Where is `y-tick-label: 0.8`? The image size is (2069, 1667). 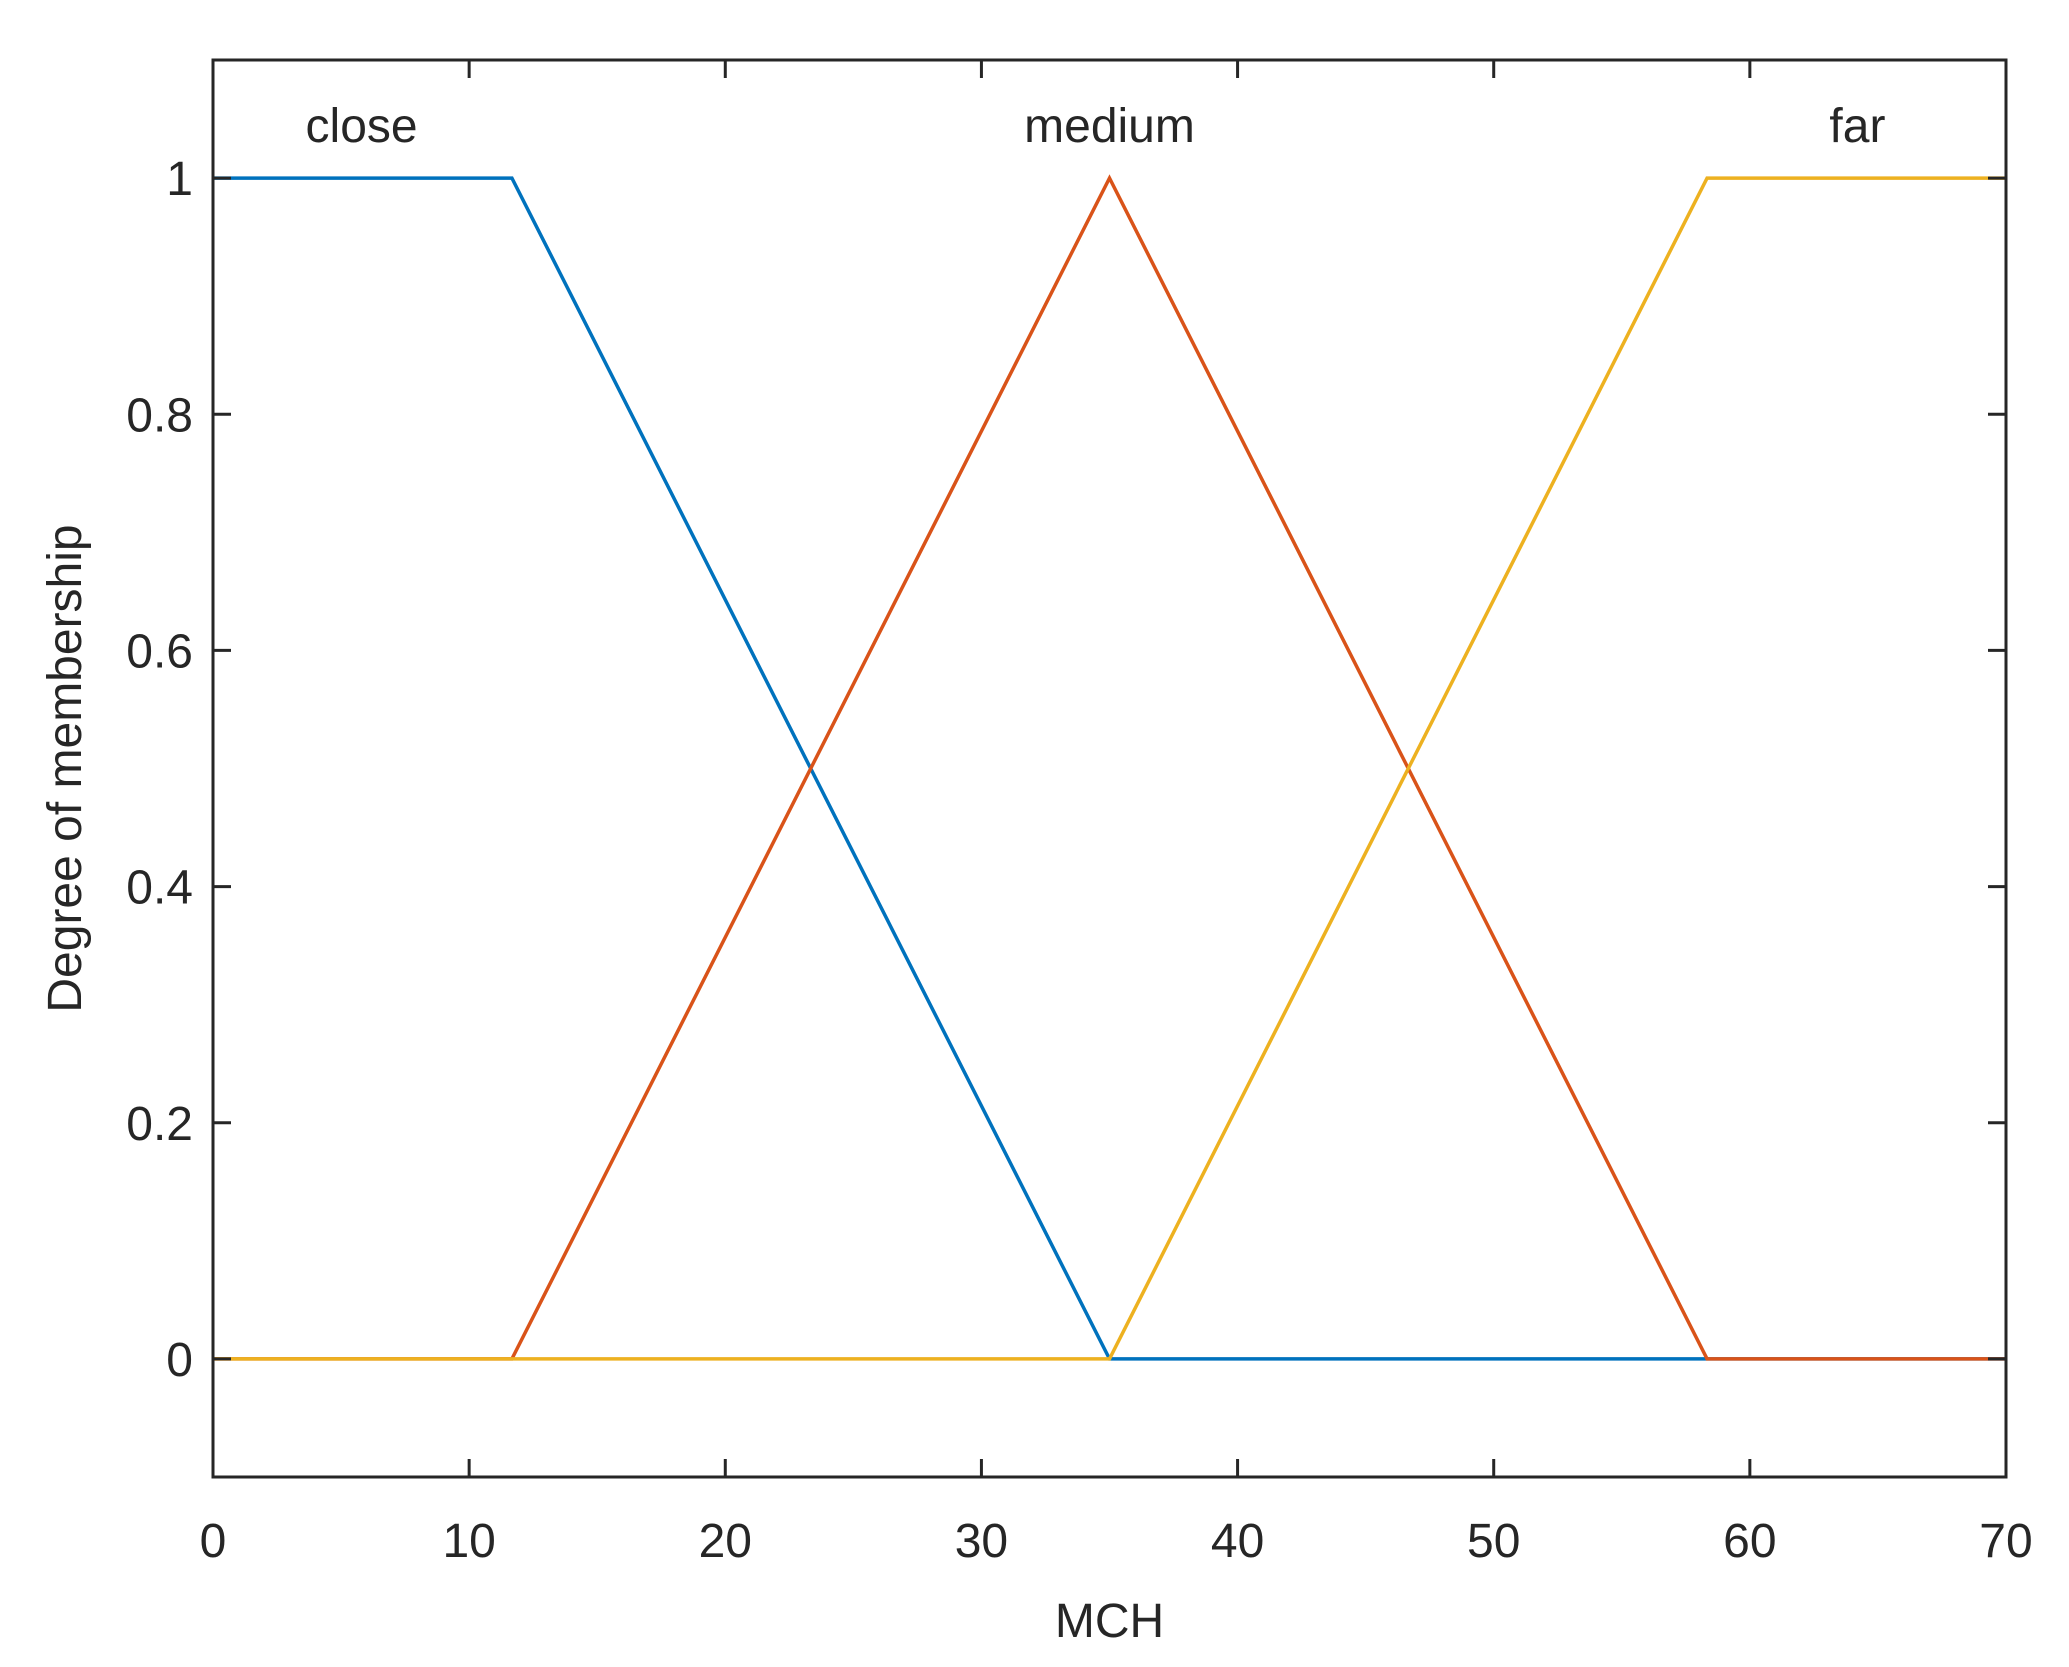 y-tick-label: 0.8 is located at coordinates (159, 415).